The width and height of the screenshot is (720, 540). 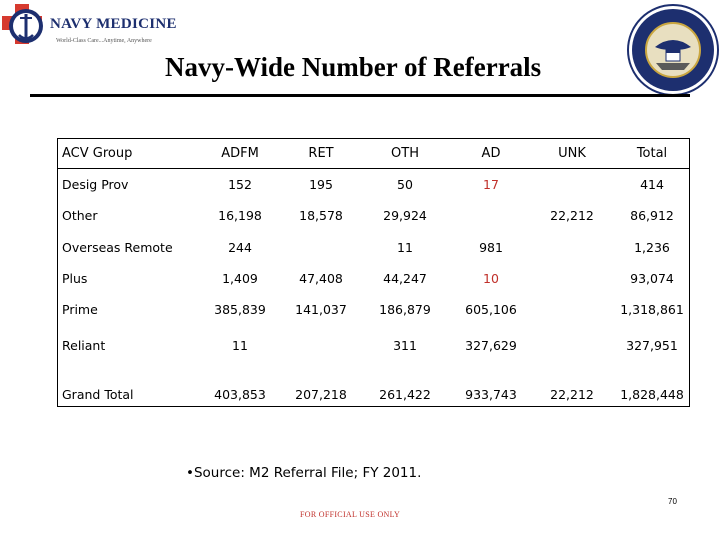 I want to click on row-label: Plus, so click(x=75, y=278).